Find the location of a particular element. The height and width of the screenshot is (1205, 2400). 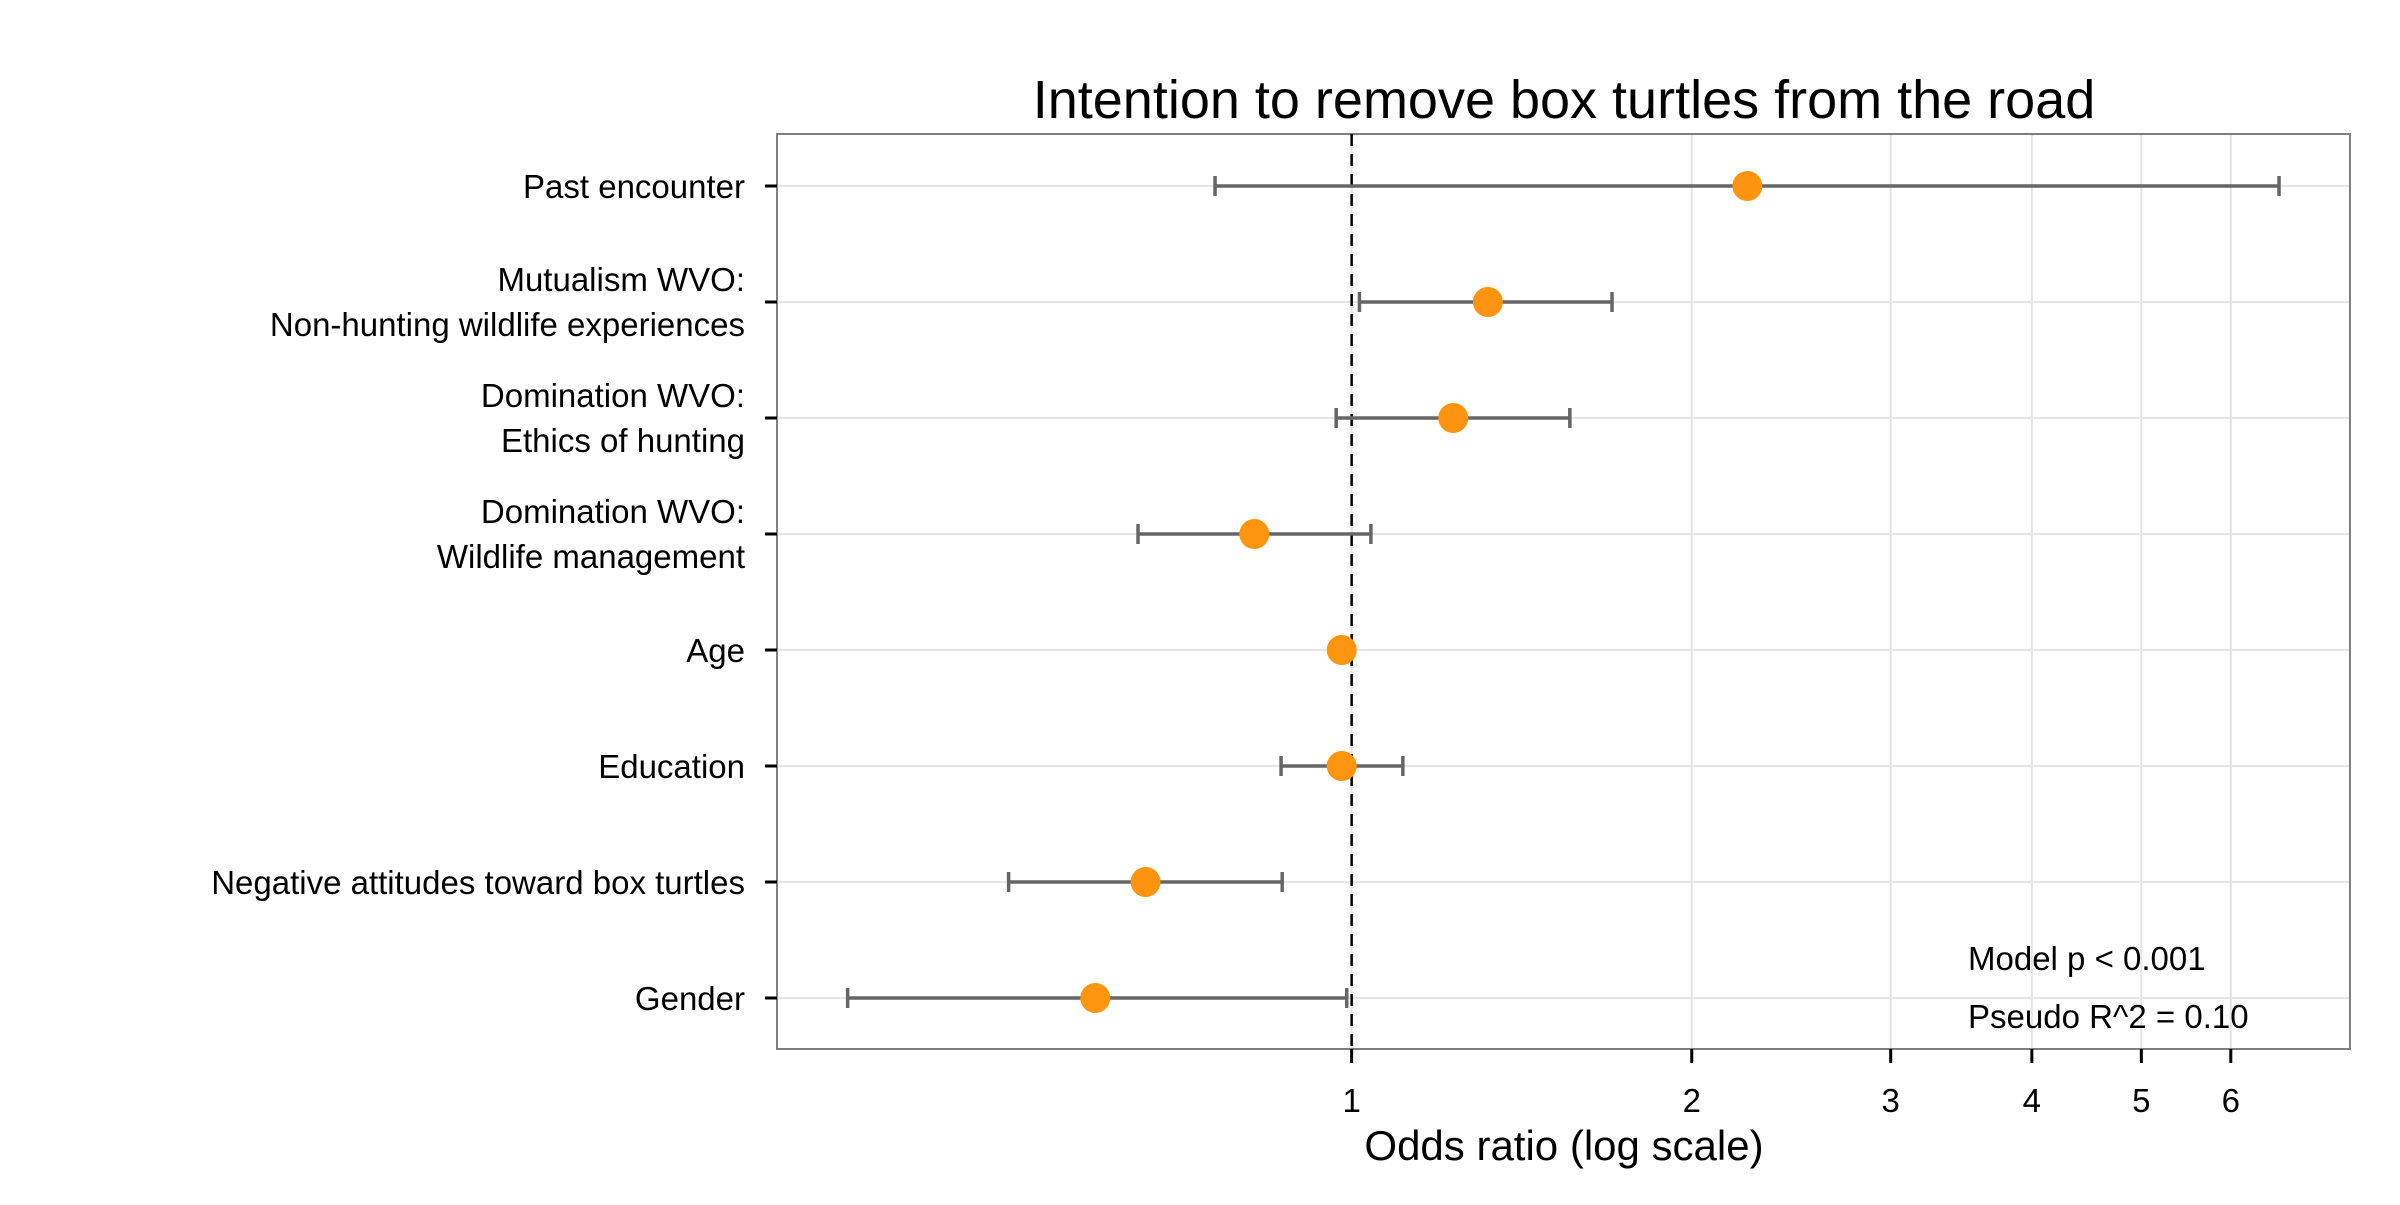

x-axis-ticks: 1 2 3 4 5 6 is located at coordinates (1791, 1084).